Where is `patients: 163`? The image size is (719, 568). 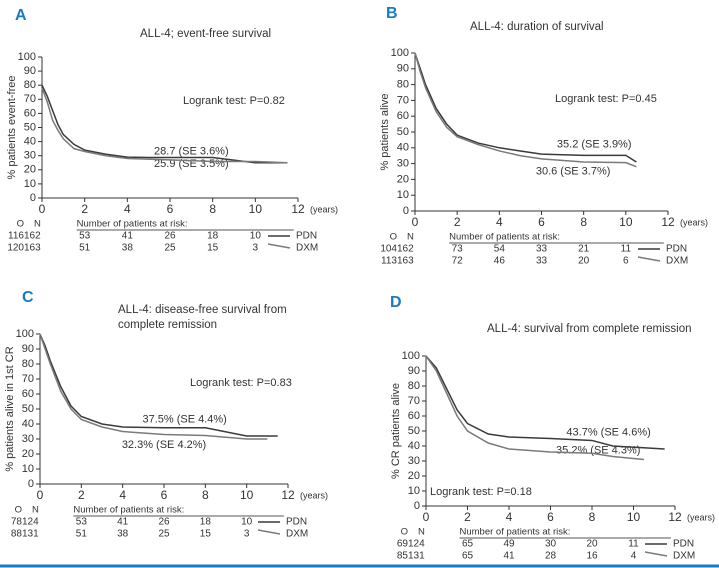
patients: 163 is located at coordinates (32, 248).